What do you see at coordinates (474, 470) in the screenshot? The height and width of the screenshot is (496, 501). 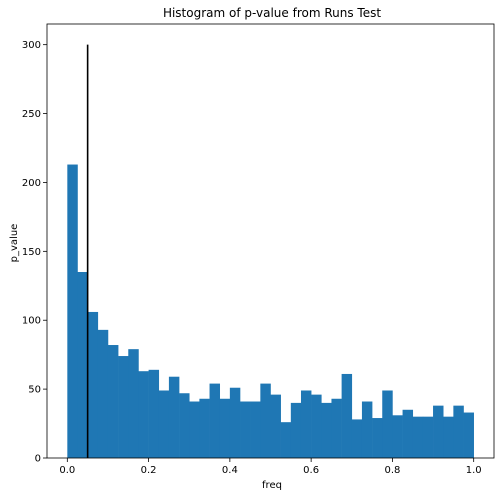 I see `x-tick-label: 1.0` at bounding box center [474, 470].